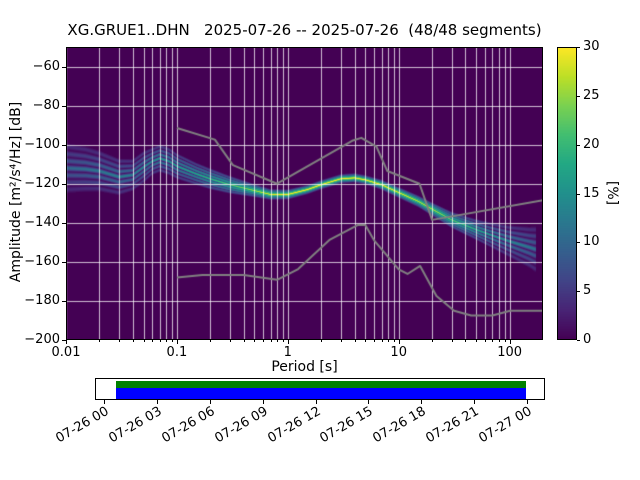 The width and height of the screenshot is (640, 480). I want to click on colorbar-tick-label: 10, so click(591, 242).